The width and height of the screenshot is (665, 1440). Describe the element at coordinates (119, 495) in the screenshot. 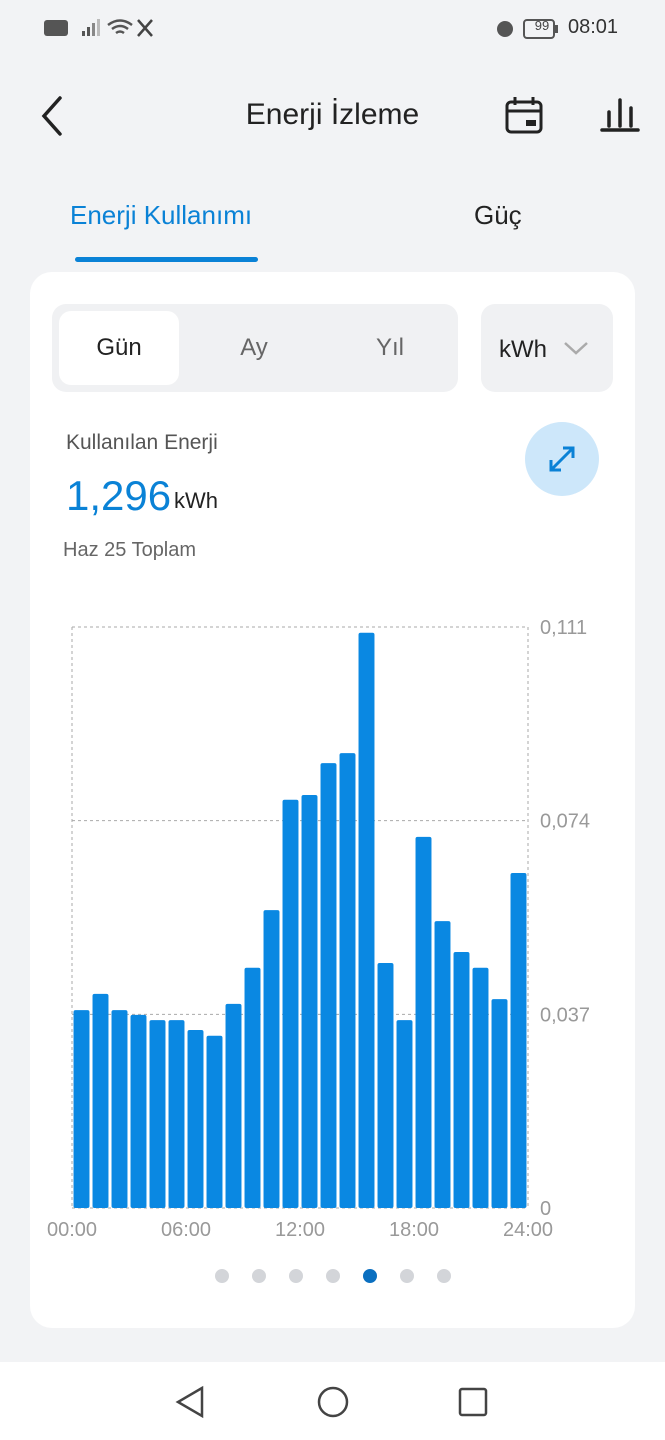

I see `summary-value: 1,296` at that location.